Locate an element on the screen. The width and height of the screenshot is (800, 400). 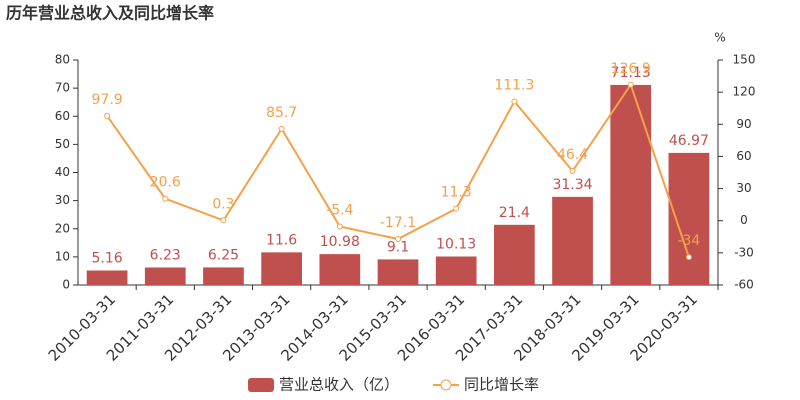
bar-value-label: 21.4 is located at coordinates (514, 213).